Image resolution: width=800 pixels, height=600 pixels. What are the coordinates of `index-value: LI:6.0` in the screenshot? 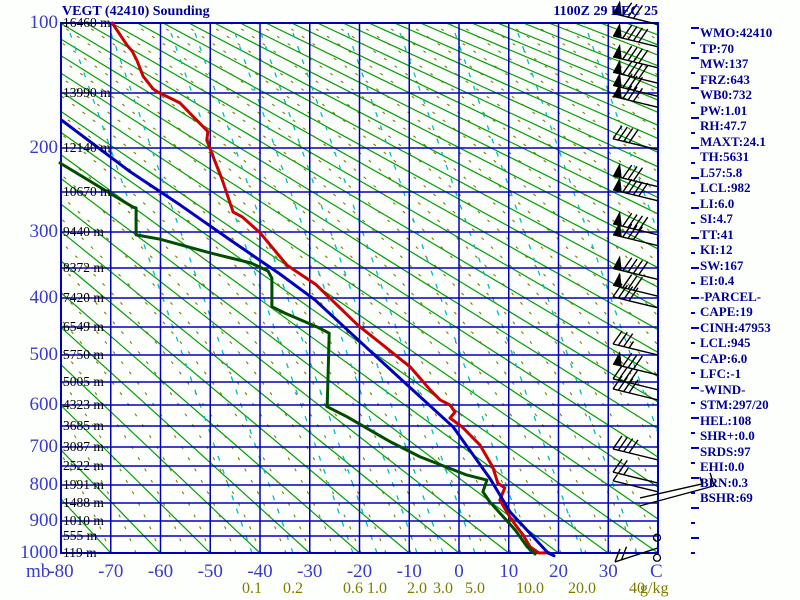 It's located at (717, 203).